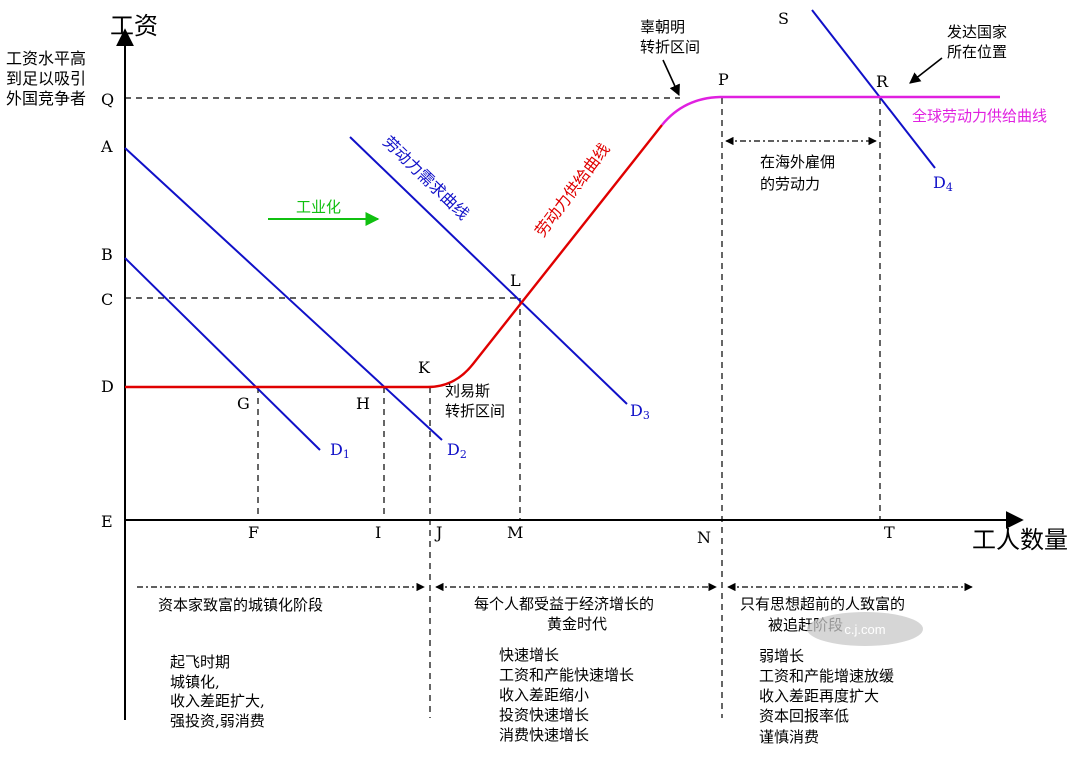  Describe the element at coordinates (200, 662) in the screenshot. I see `phase-1-item-1: 起飞时期` at that location.